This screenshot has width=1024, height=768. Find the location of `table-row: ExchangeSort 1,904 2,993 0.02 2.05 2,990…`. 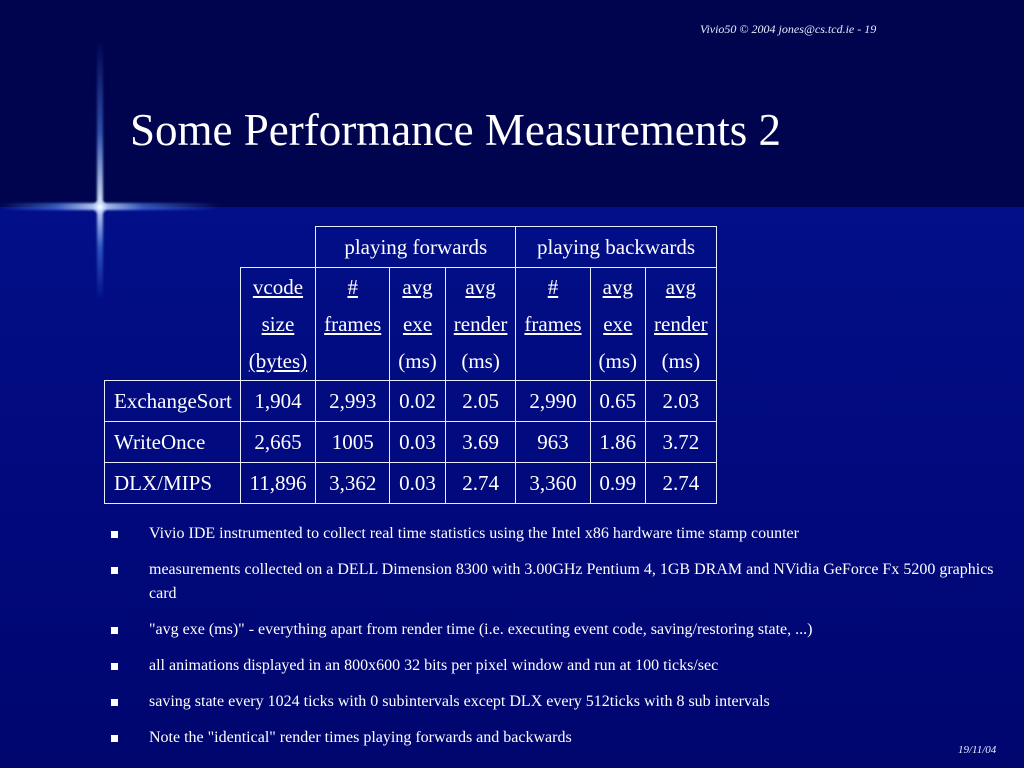

table-row: ExchangeSort 1,904 2,993 0.02 2.05 2,990… is located at coordinates (410, 401).